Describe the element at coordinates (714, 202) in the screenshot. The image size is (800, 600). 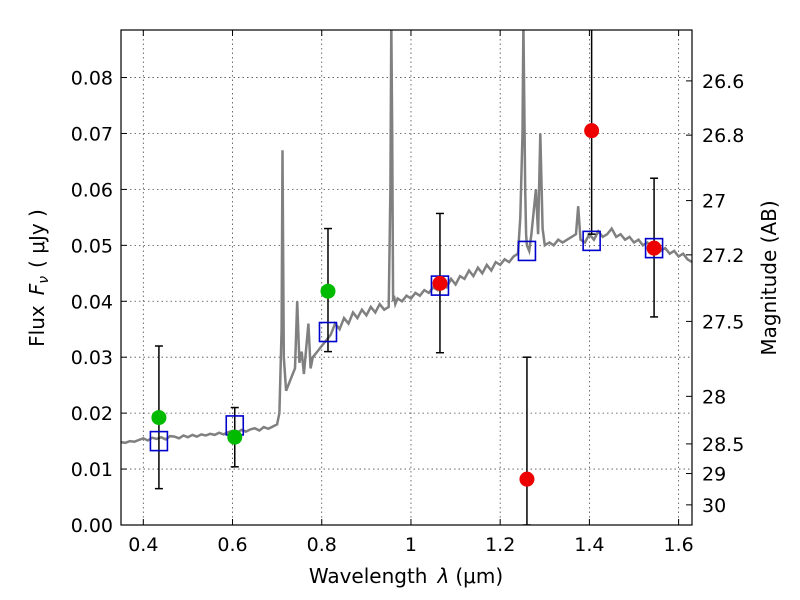
I see `y2-tick-label: 27` at that location.